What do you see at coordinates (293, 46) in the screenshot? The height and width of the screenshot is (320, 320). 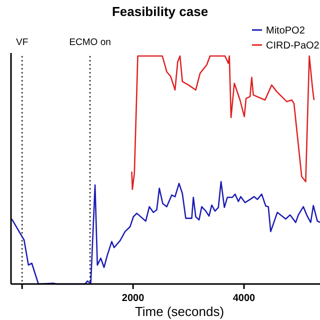 I see `legend-label: CIRD-PaO2` at bounding box center [293, 46].